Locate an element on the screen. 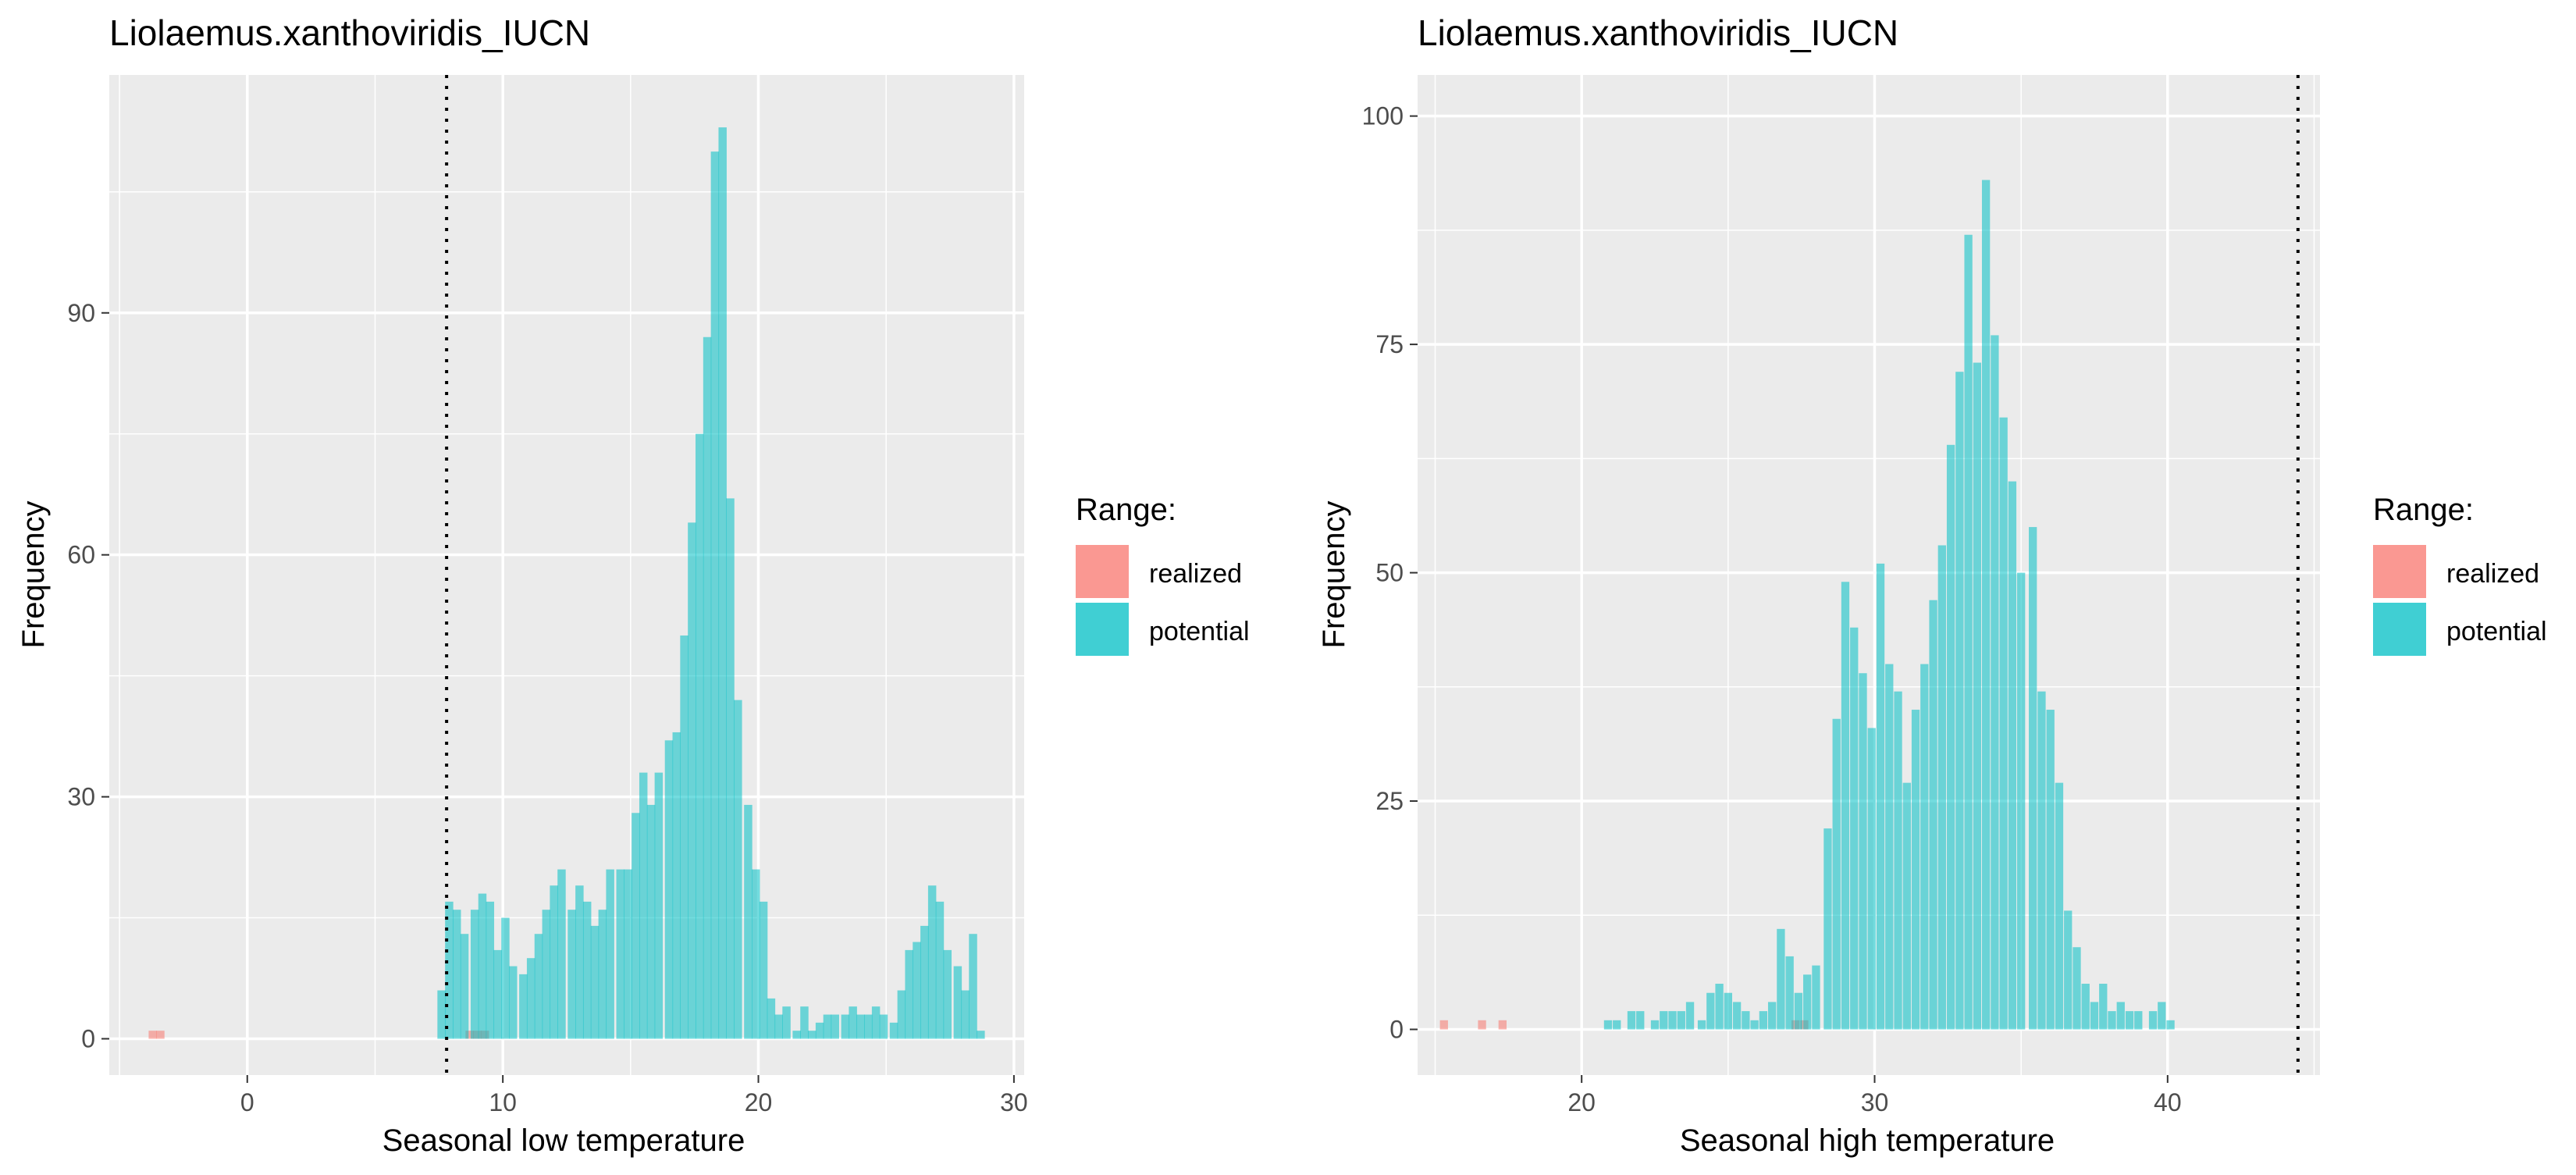 This screenshot has width=2576, height=1175. x-axis-label: Seasonal high temperature is located at coordinates (1867, 1140).